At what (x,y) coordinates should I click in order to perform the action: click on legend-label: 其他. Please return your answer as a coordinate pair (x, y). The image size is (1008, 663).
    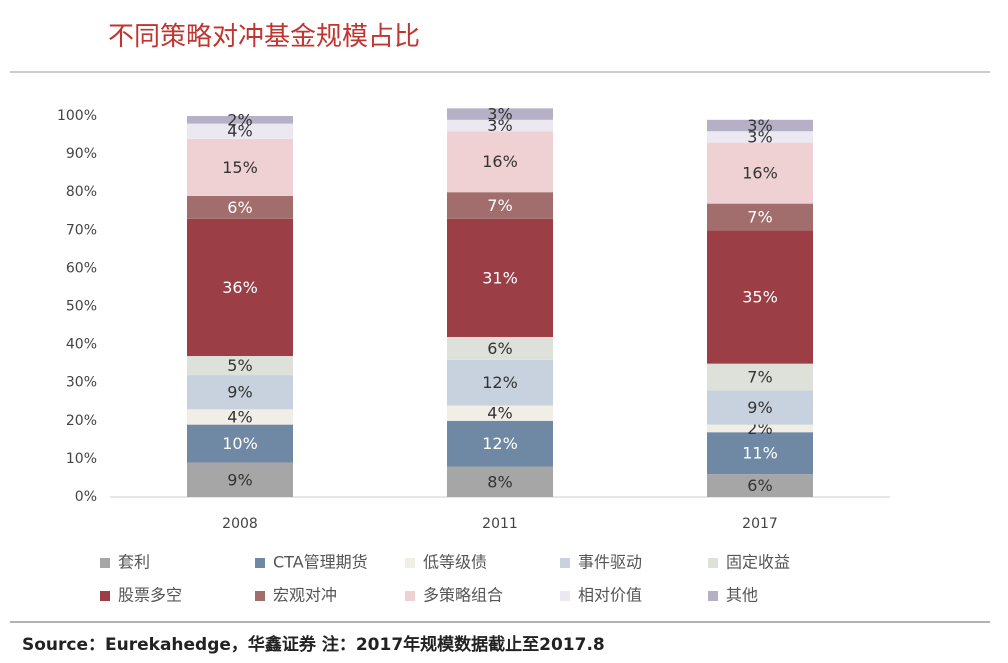
    Looking at the image, I should click on (742, 595).